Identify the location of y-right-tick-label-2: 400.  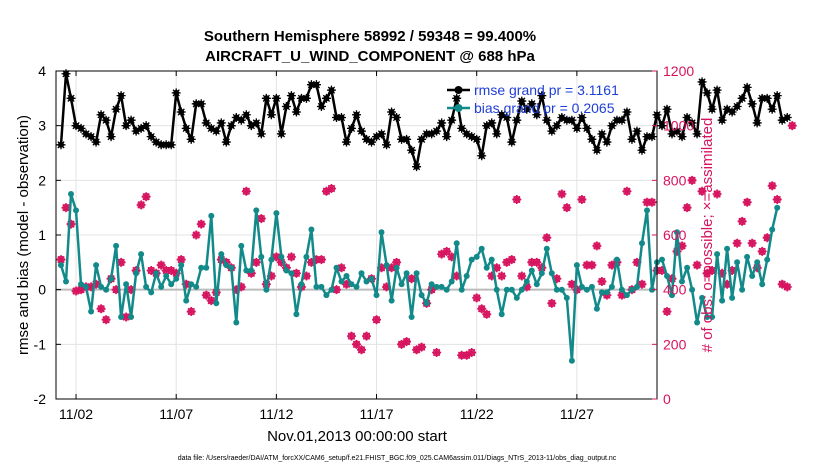
(675, 290).